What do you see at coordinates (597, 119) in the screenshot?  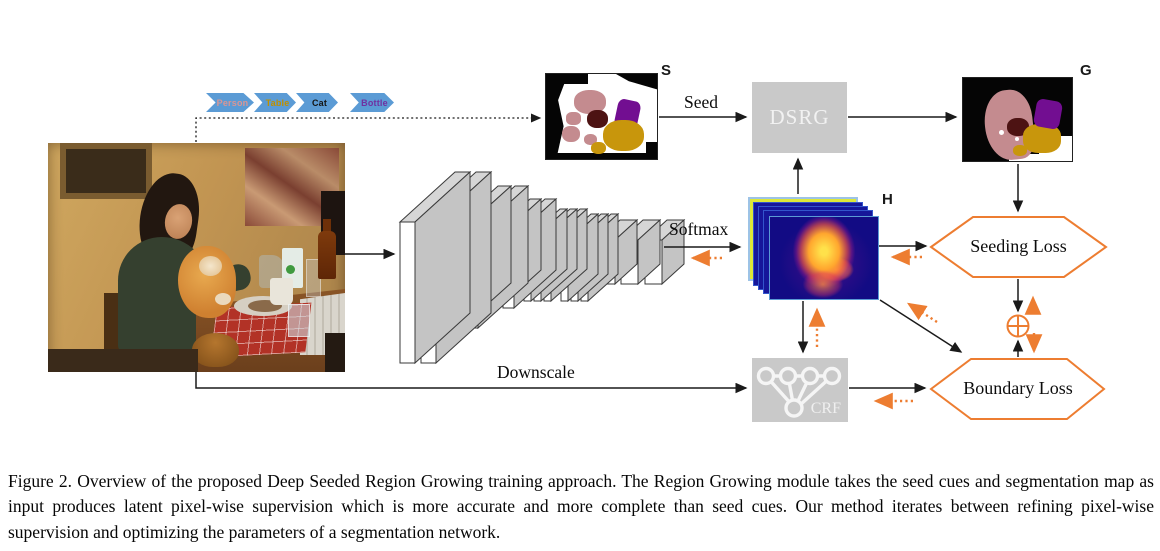 I see `seed-maroon-blob` at bounding box center [597, 119].